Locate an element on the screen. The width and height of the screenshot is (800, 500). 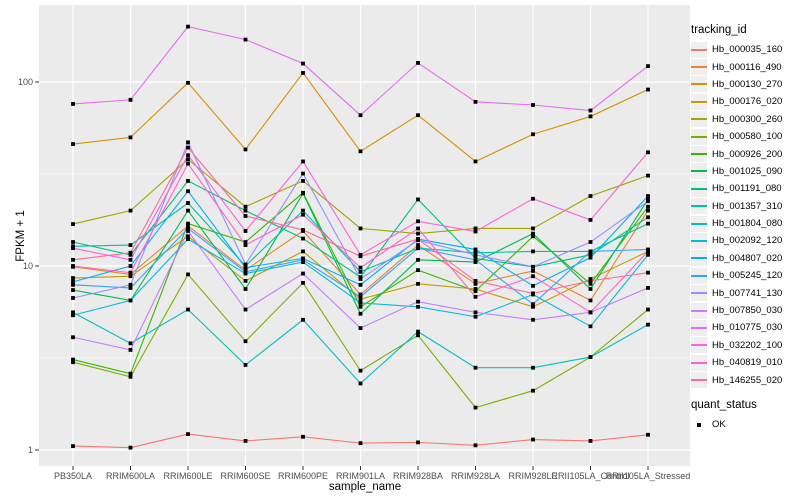
x-tick-label: RRIM600SE is located at coordinates (245, 476).